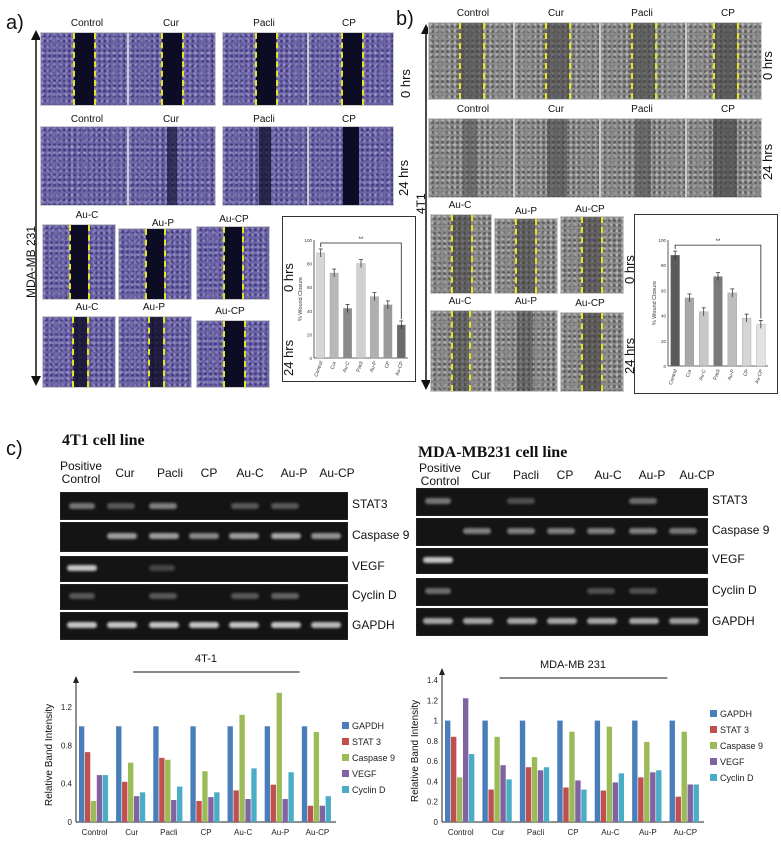 This screenshot has width=781, height=848. Describe the element at coordinates (349, 23) in the screenshot. I see `a-label-cp-0: CP` at that location.